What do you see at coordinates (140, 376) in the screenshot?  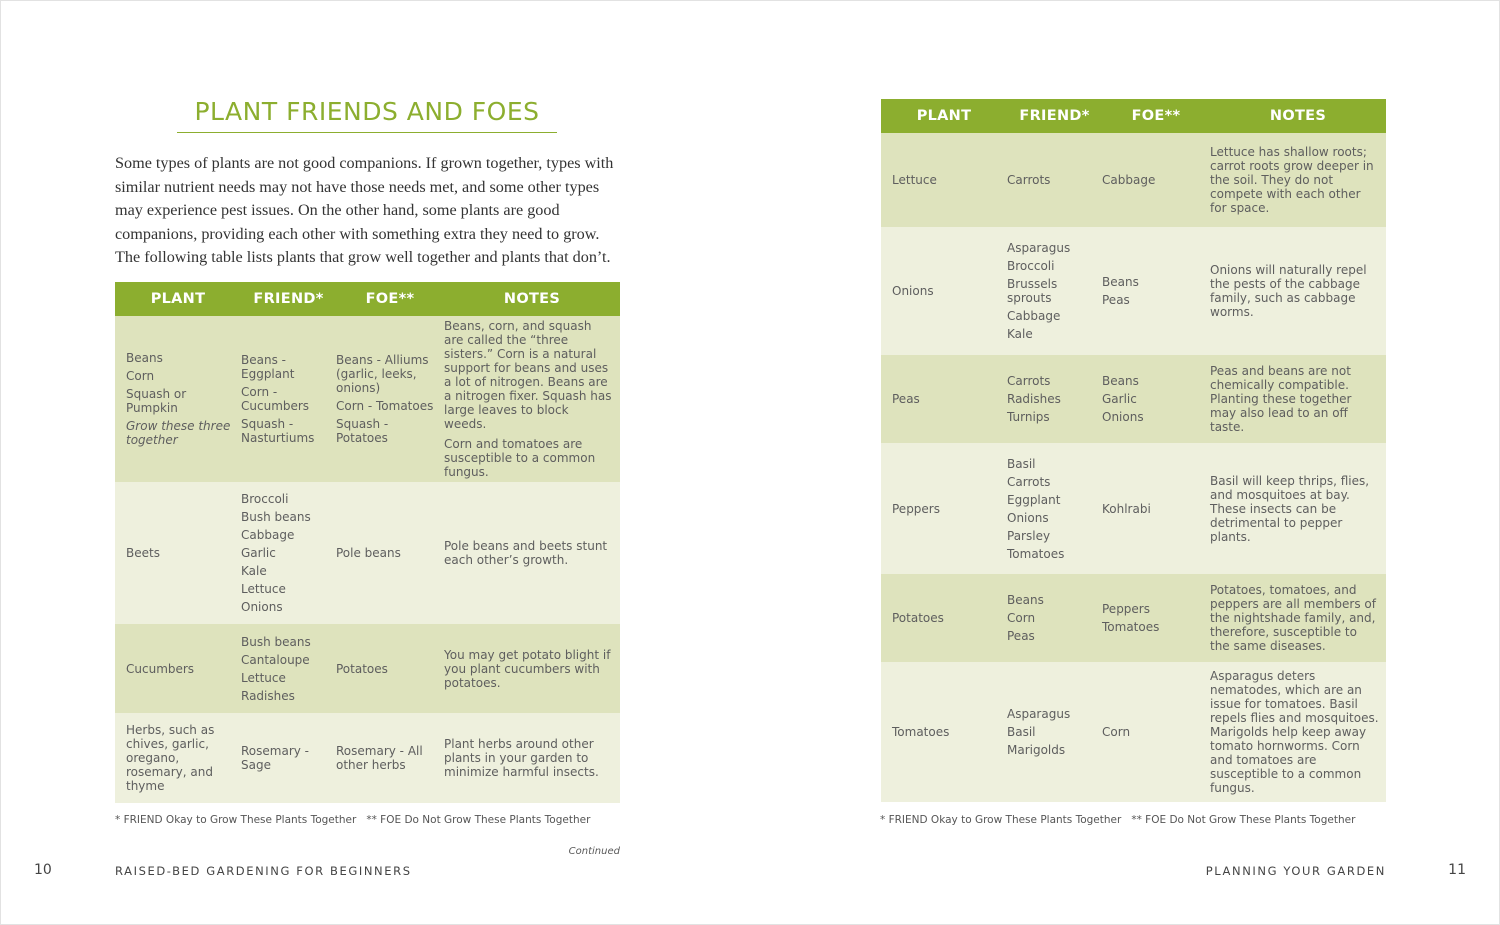 I see `plant-item: Corn` at bounding box center [140, 376].